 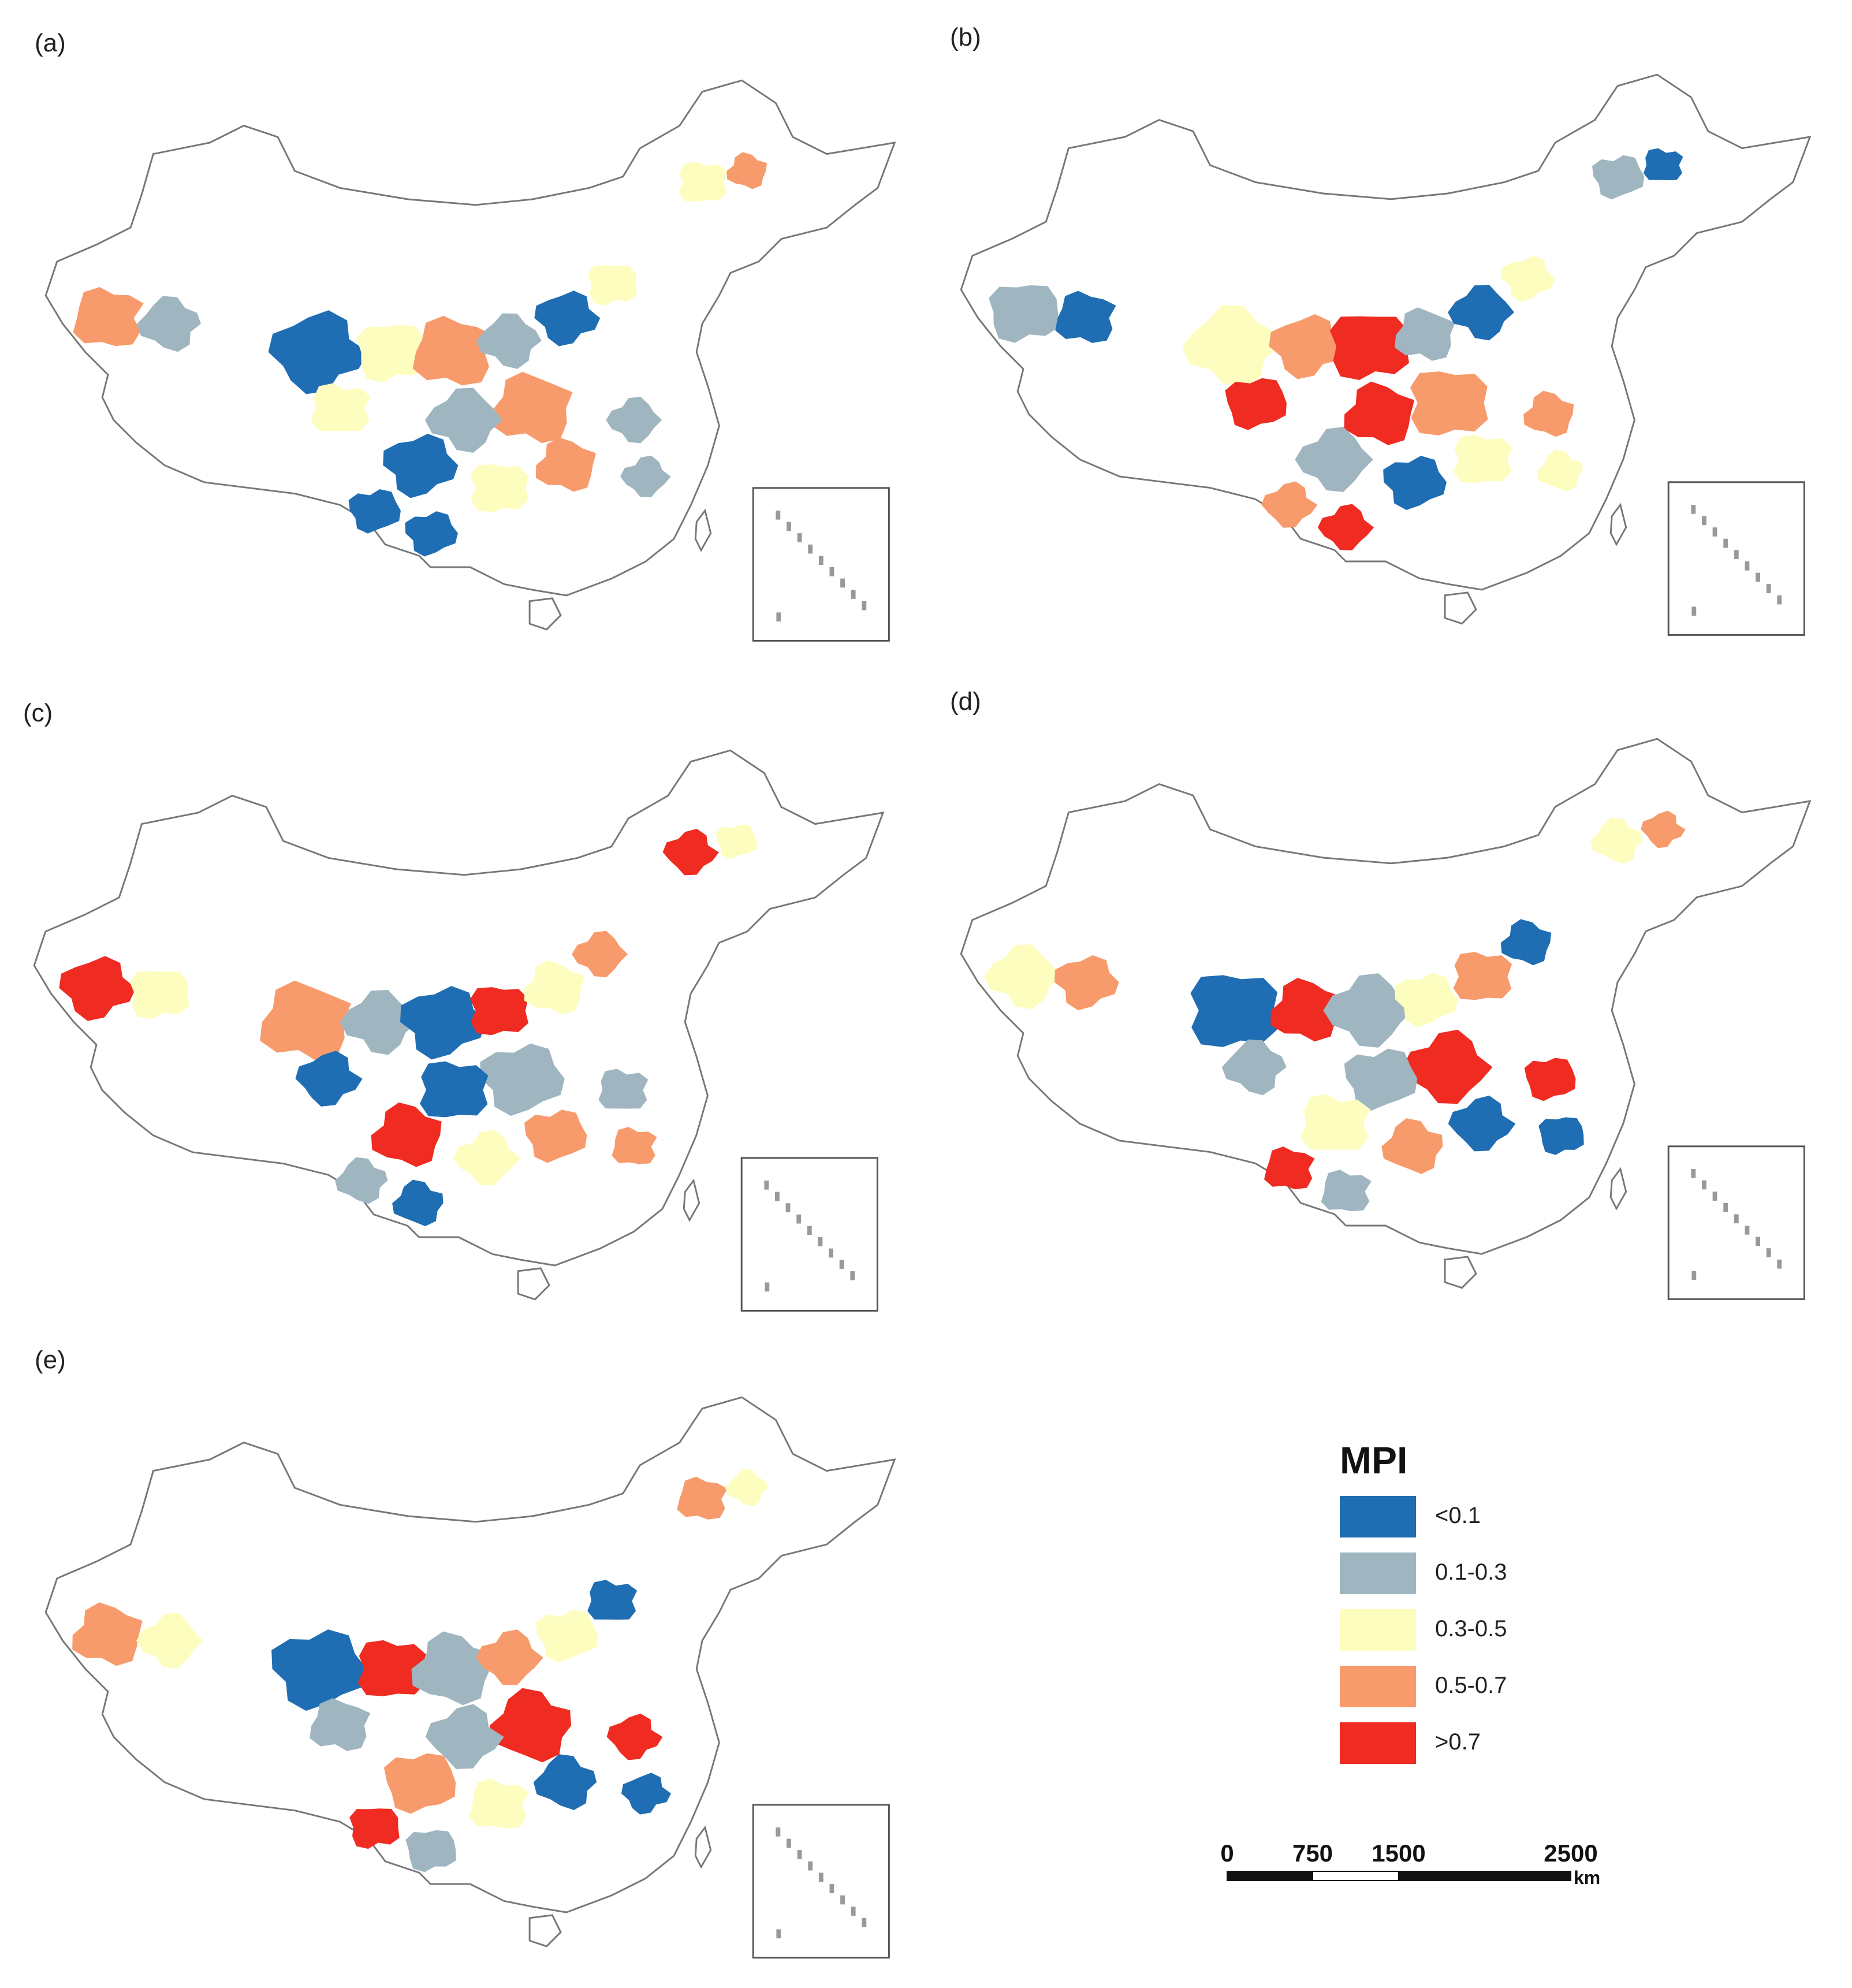 I want to click on legend-label: 0.3-0.5, so click(x=1471, y=1629).